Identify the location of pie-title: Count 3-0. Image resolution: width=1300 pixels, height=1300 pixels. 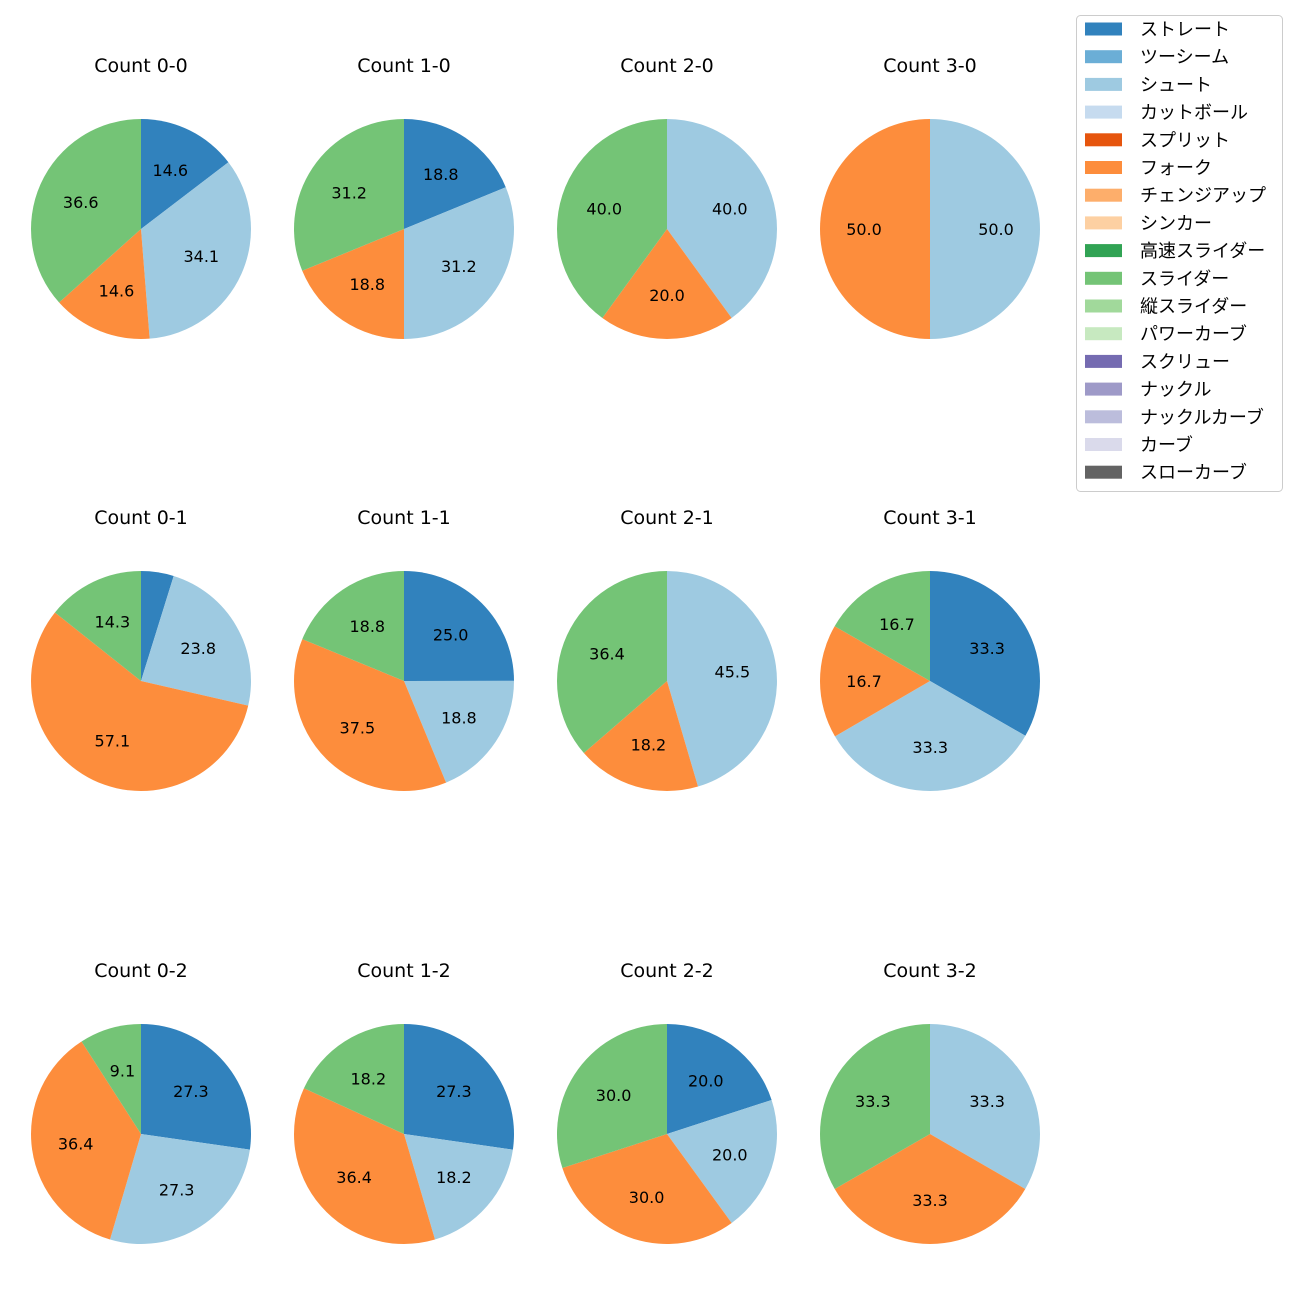
(930, 66).